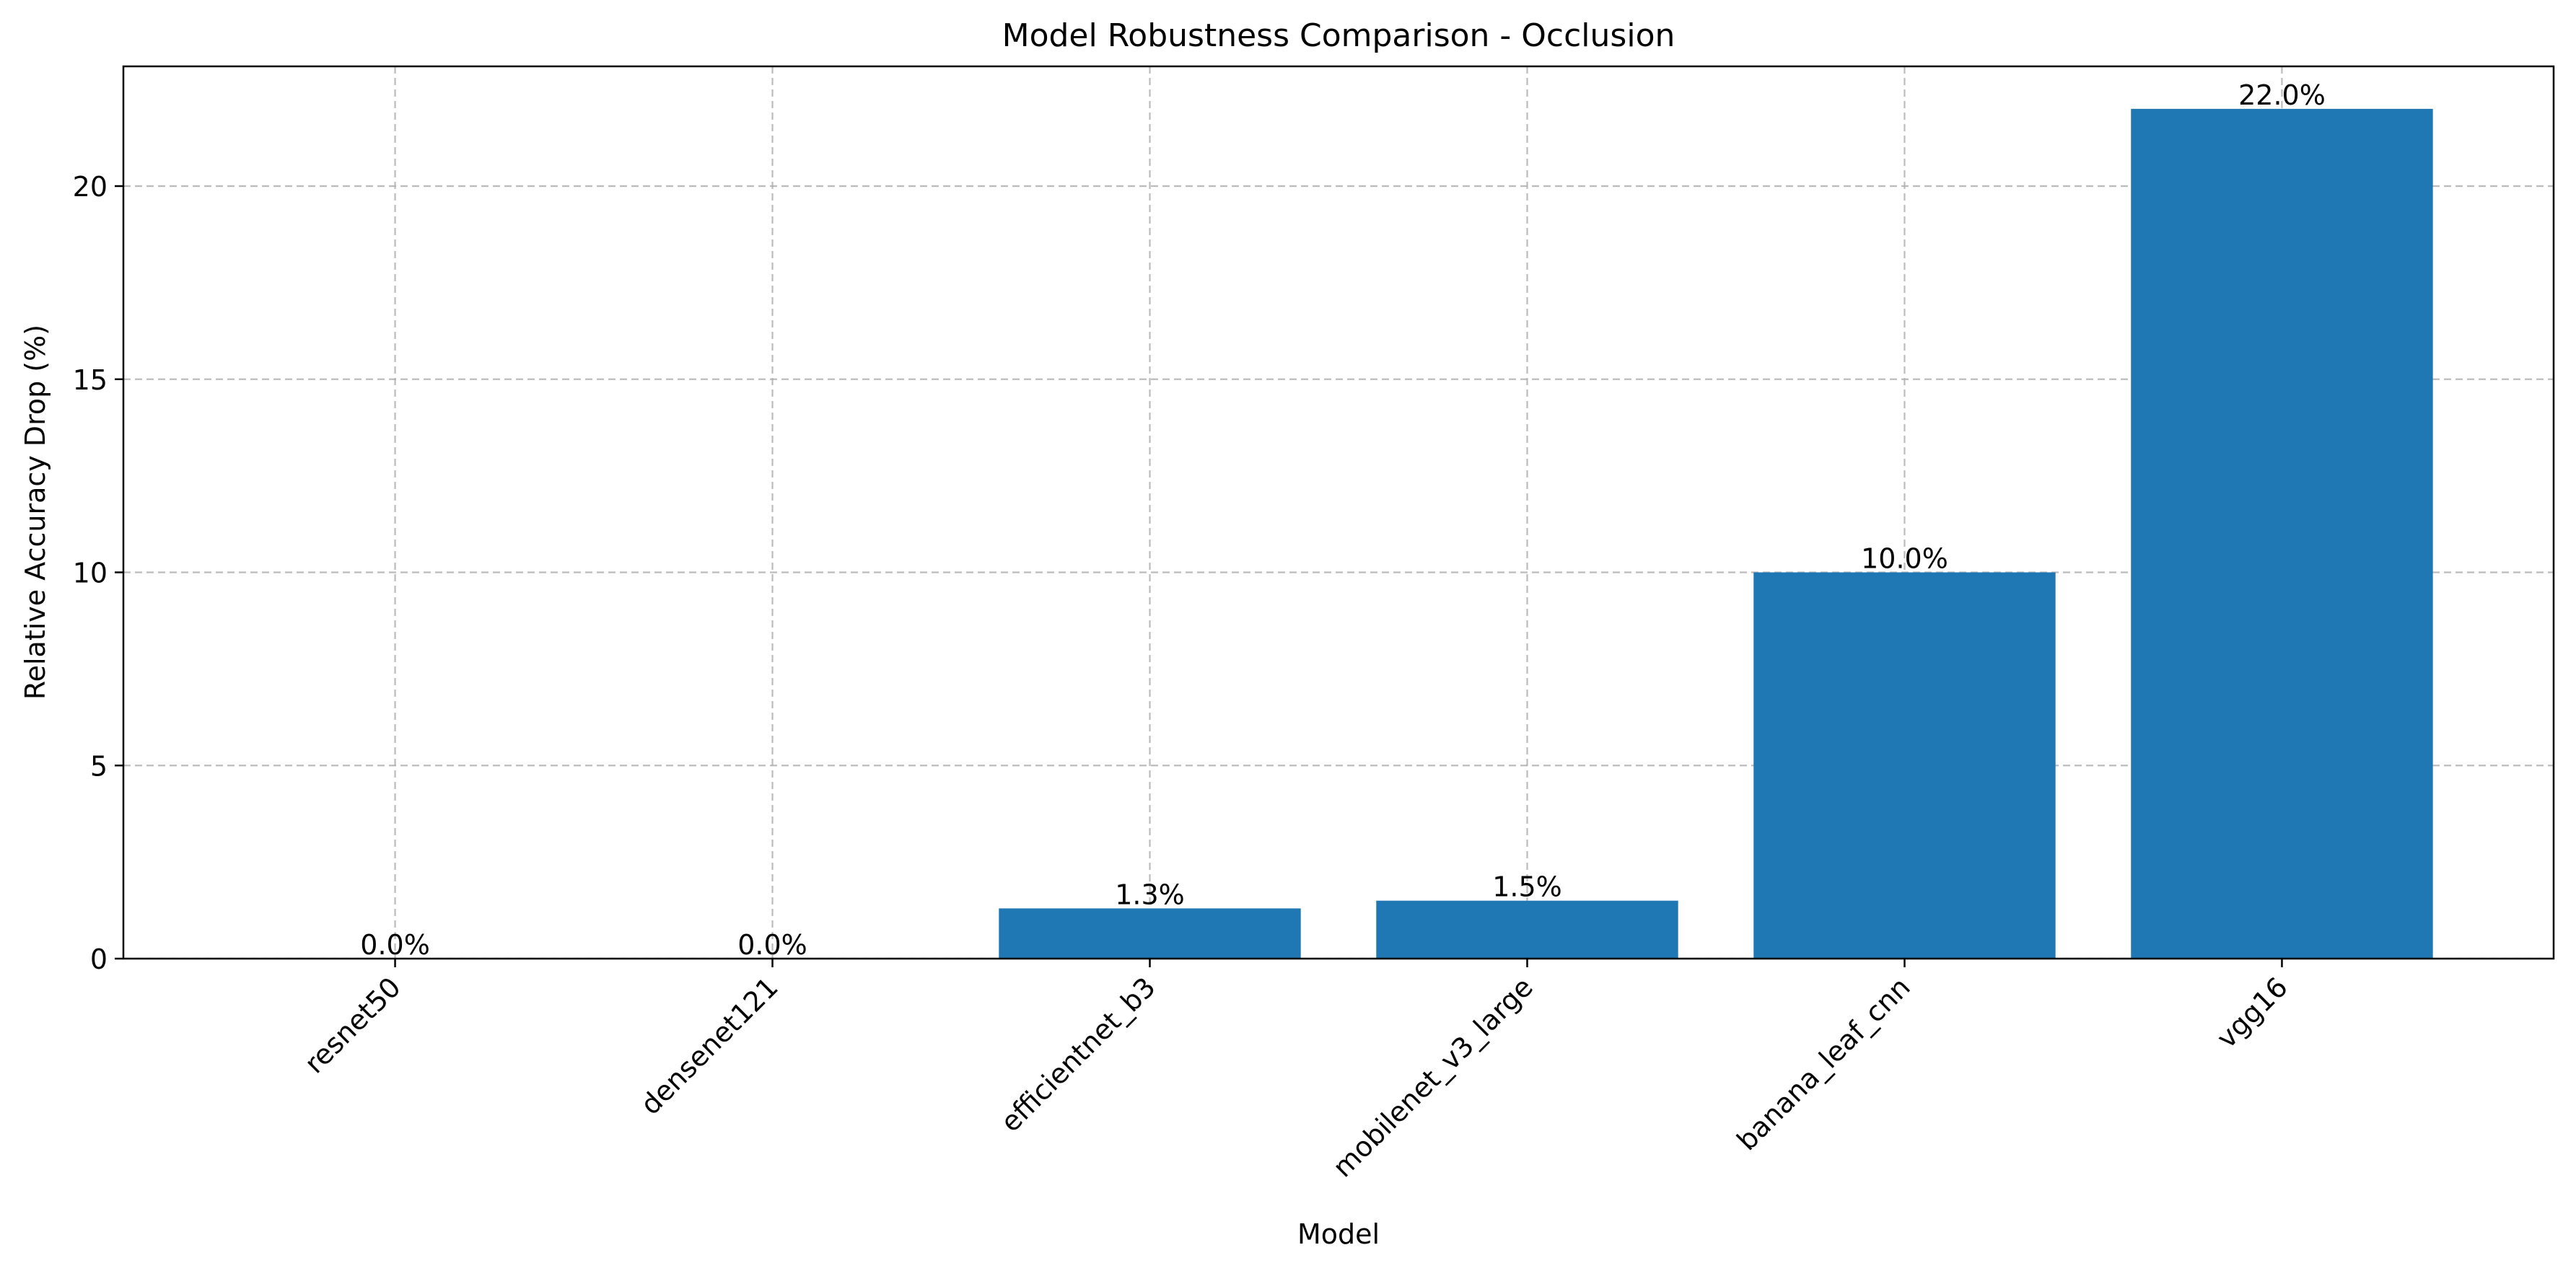 This screenshot has height=1276, width=2576. Describe the element at coordinates (90, 573) in the screenshot. I see `y-tick-label: 10` at that location.